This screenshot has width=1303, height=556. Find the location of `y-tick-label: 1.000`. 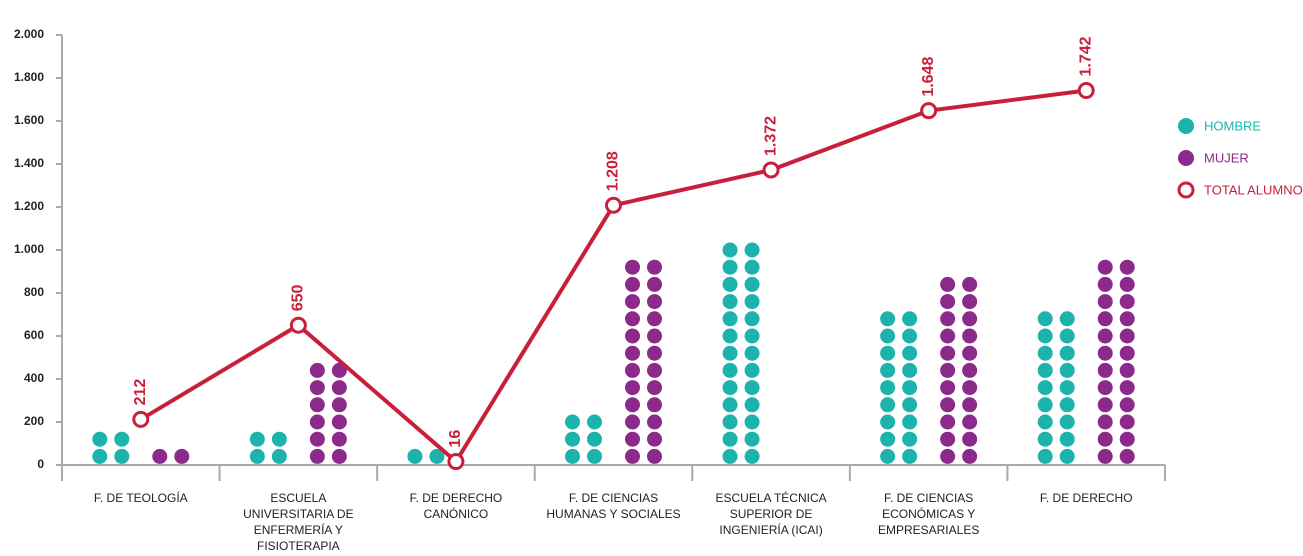

y-tick-label: 1.000 is located at coordinates (29, 249).